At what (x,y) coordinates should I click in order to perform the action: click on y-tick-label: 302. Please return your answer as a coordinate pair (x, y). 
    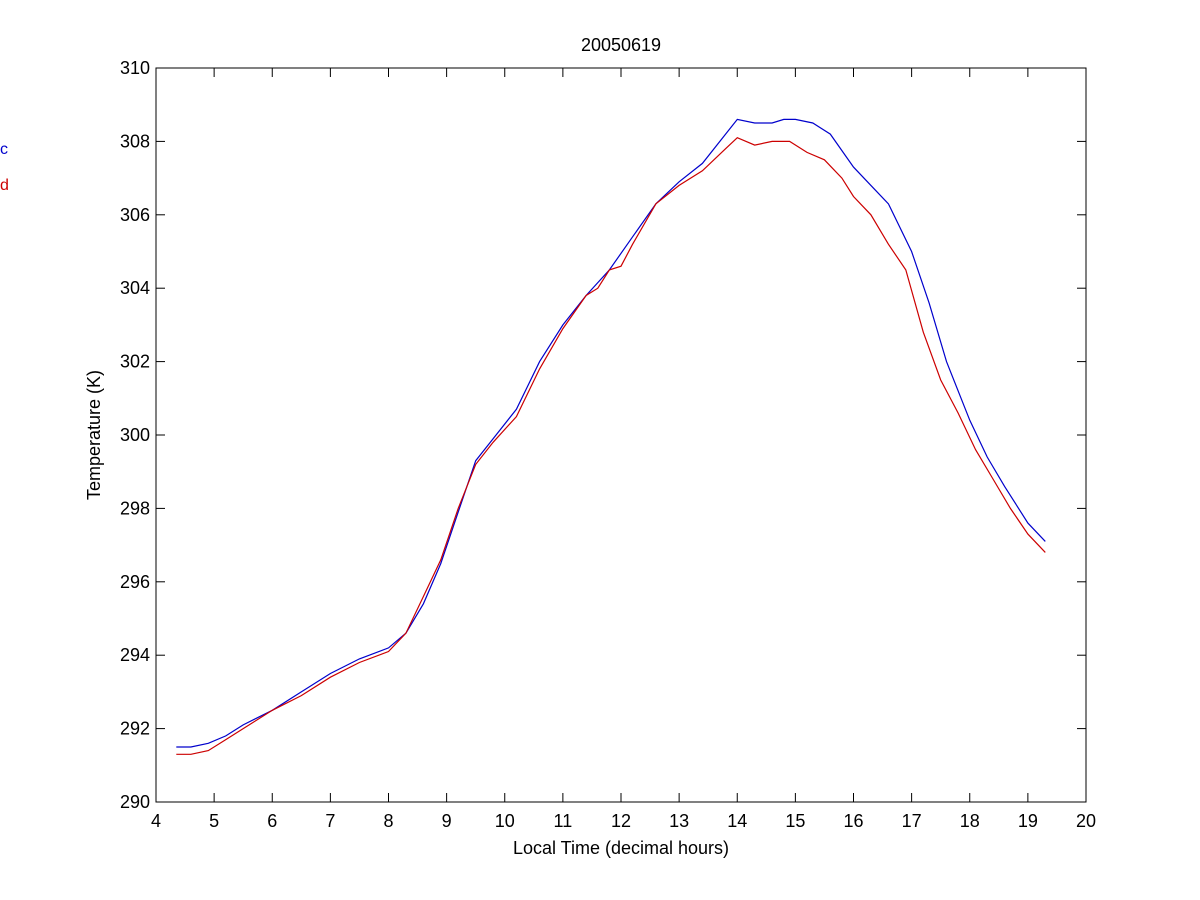
    Looking at the image, I should click on (135, 362).